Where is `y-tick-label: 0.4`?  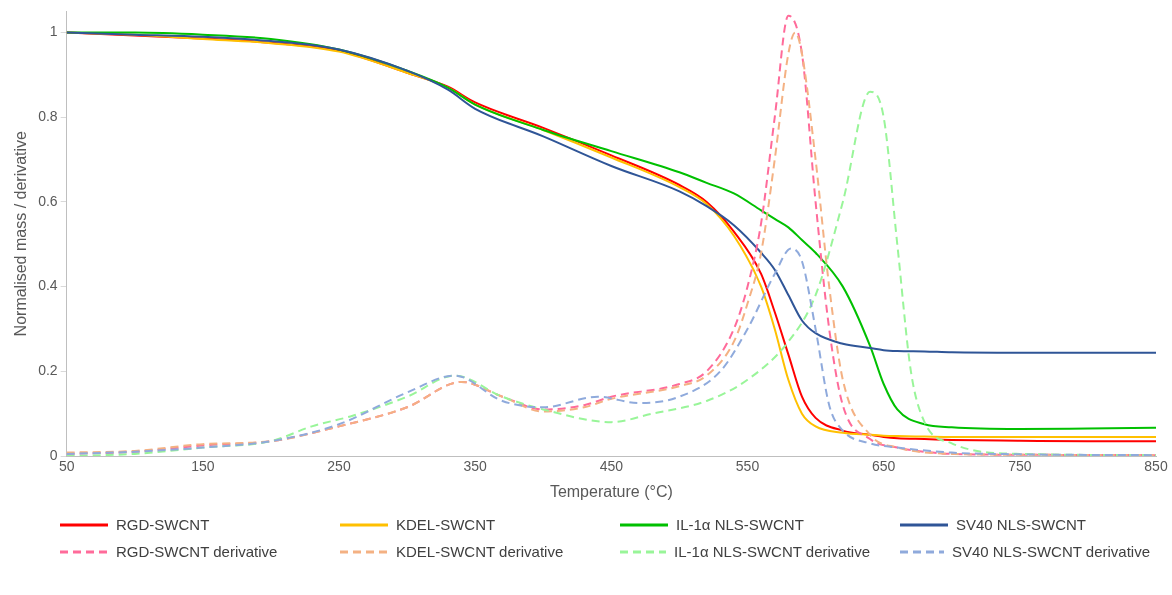
y-tick-label: 0.4 is located at coordinates (48, 285).